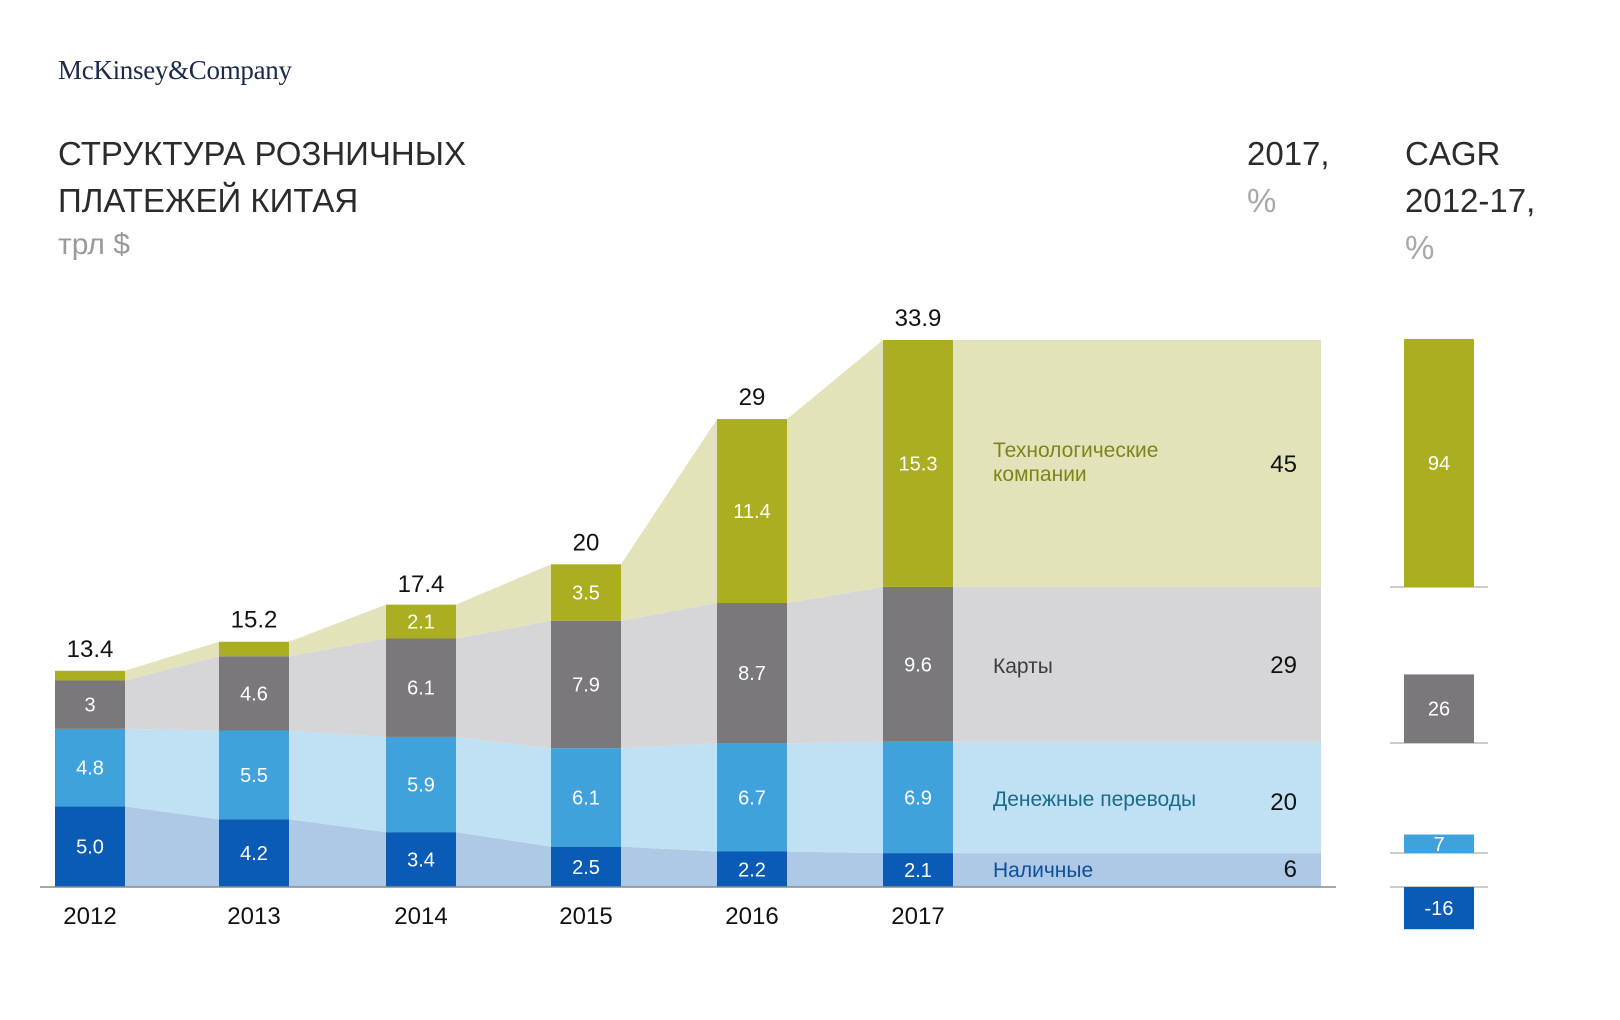  I want to click on share-value-cash: 6, so click(1290, 869).